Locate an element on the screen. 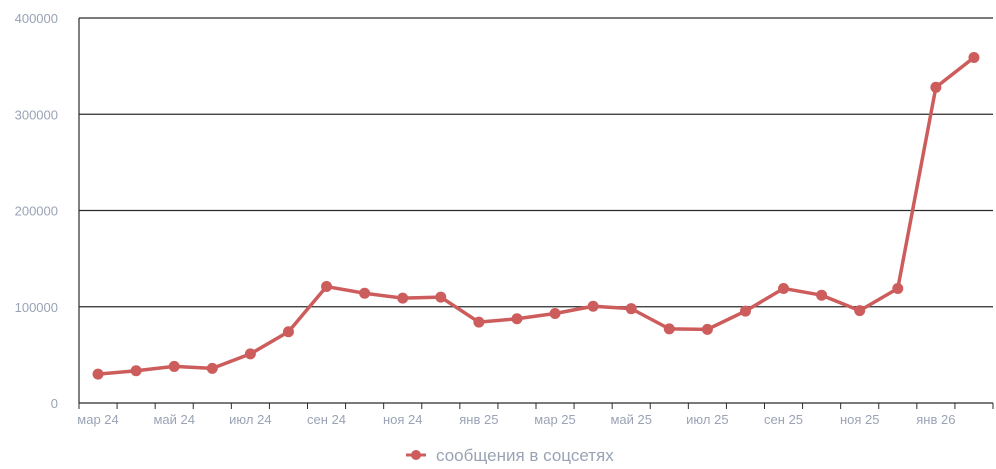 The height and width of the screenshot is (469, 996). x-tick-label: сен 24 is located at coordinates (326, 419).